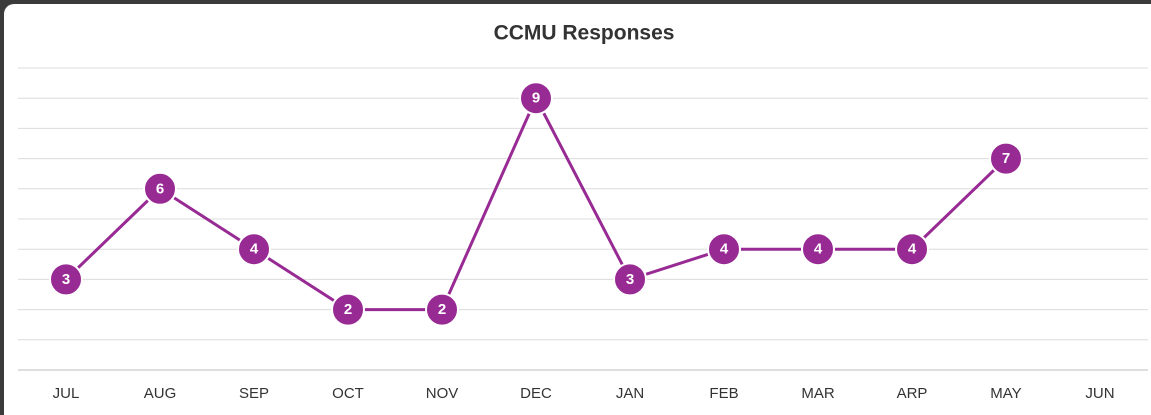  Describe the element at coordinates (723, 393) in the screenshot. I see `x-tick-label: FEB` at that location.